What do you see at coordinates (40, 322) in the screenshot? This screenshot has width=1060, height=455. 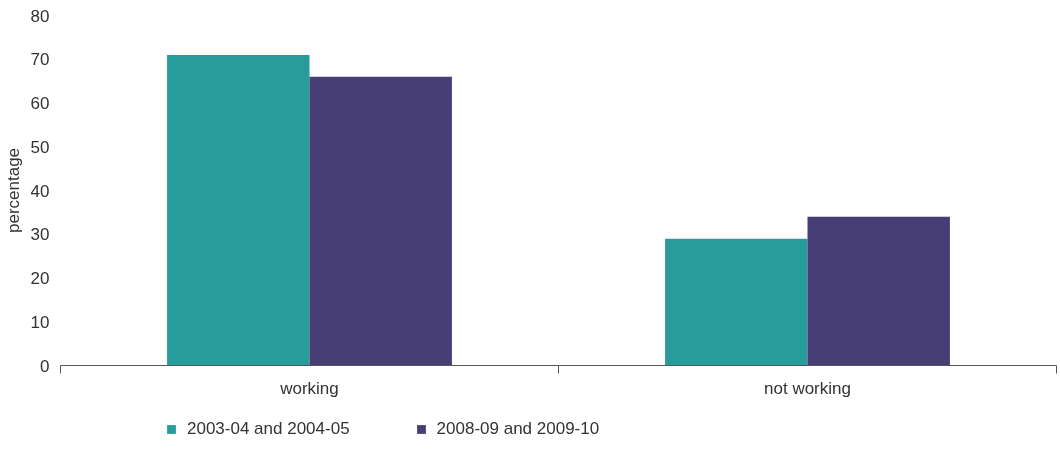 I see `y-tick-label: 10` at bounding box center [40, 322].